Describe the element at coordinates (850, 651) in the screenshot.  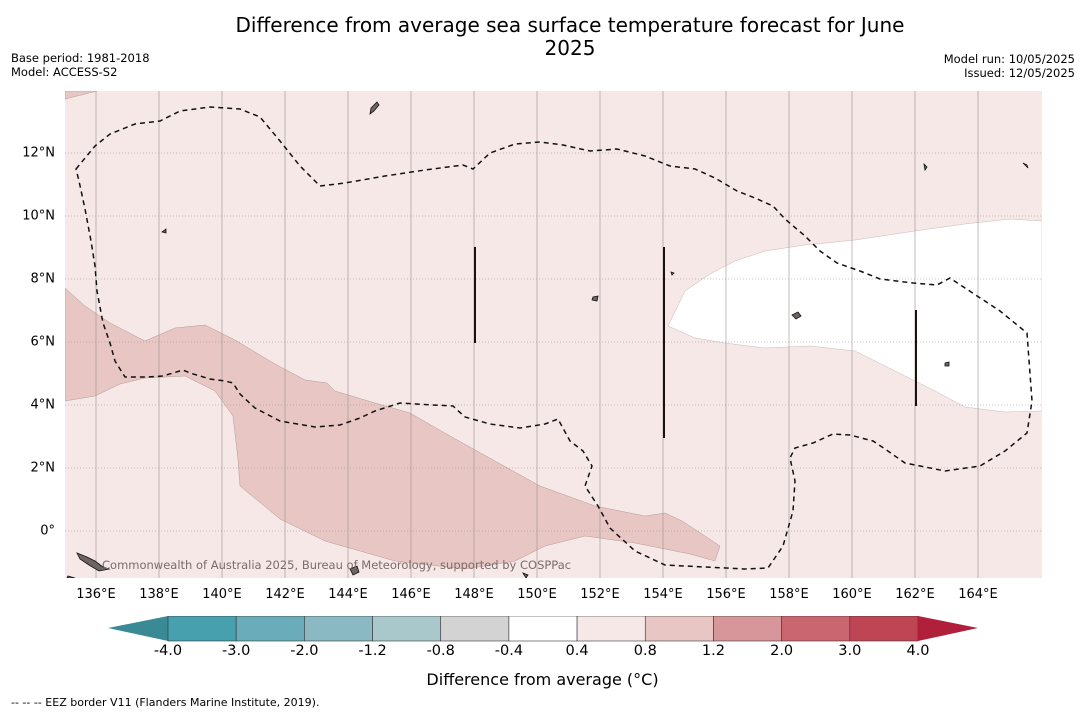
I see `colorbar-tick-label: 3.0` at that location.